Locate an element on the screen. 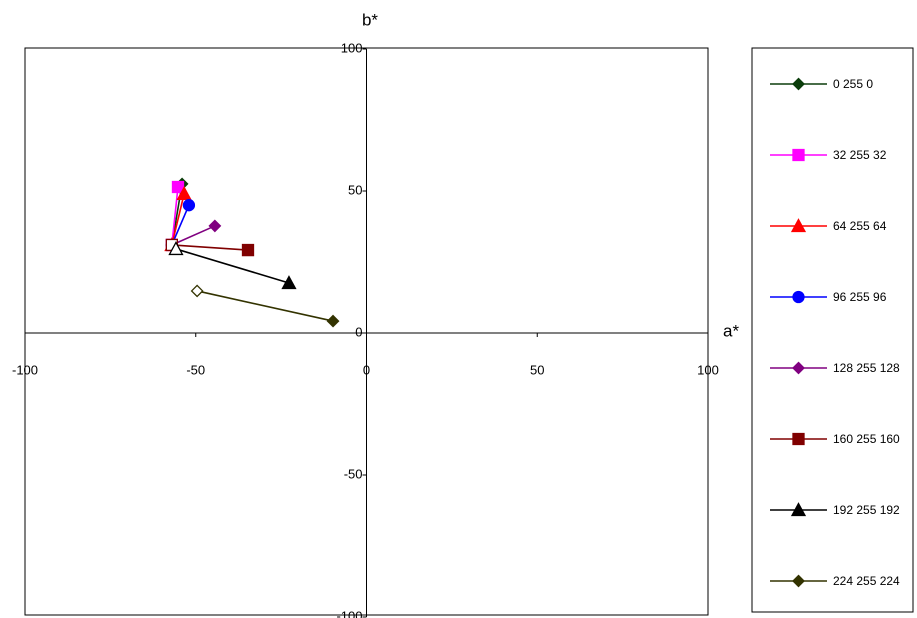 The height and width of the screenshot is (618, 917). legend-label: 32 255 32 is located at coordinates (860, 155).